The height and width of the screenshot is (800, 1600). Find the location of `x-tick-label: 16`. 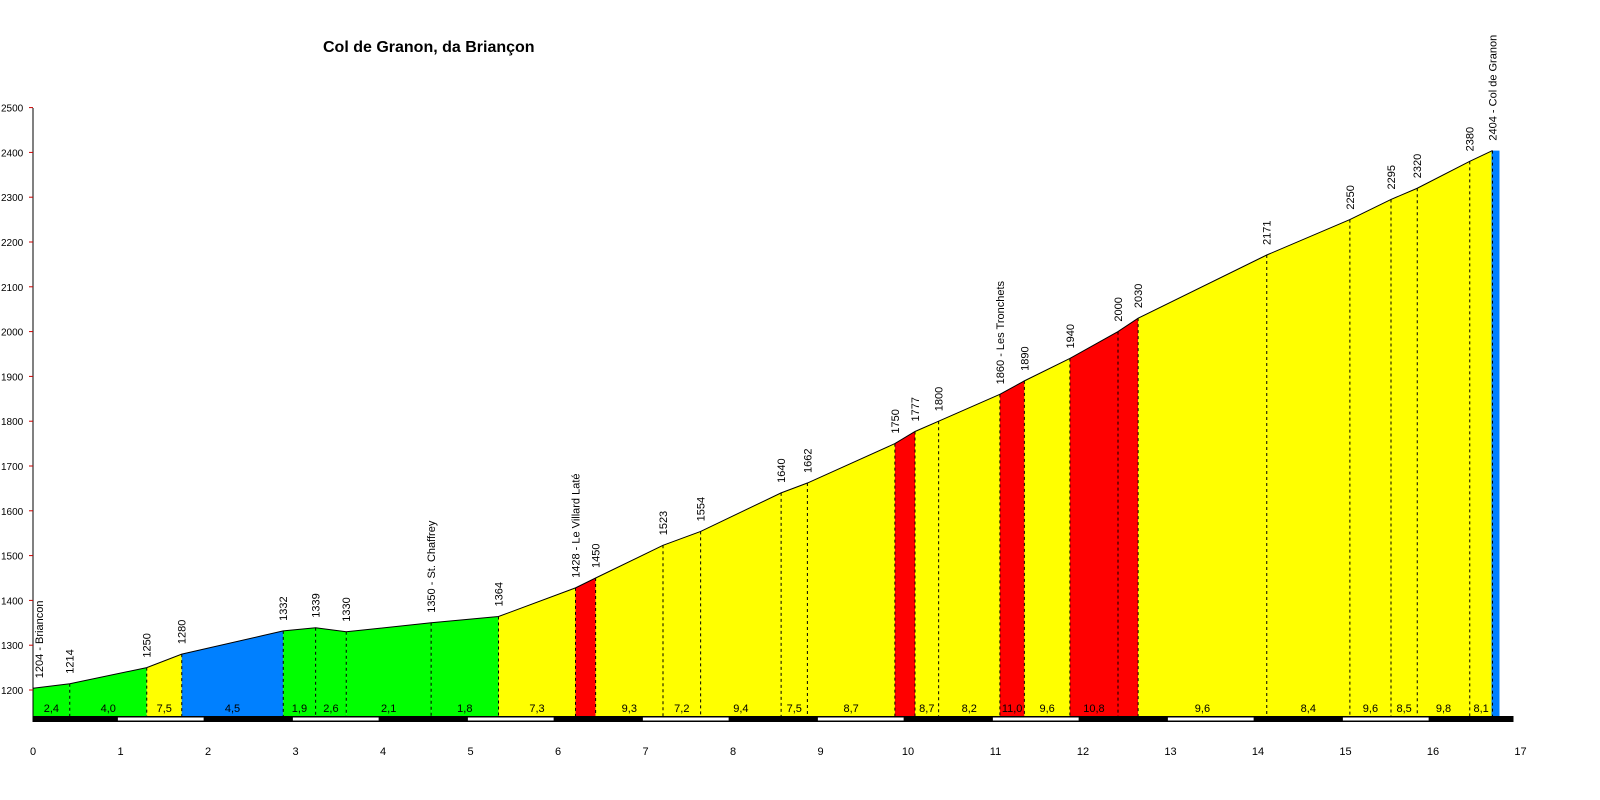

x-tick-label: 16 is located at coordinates (1433, 752).